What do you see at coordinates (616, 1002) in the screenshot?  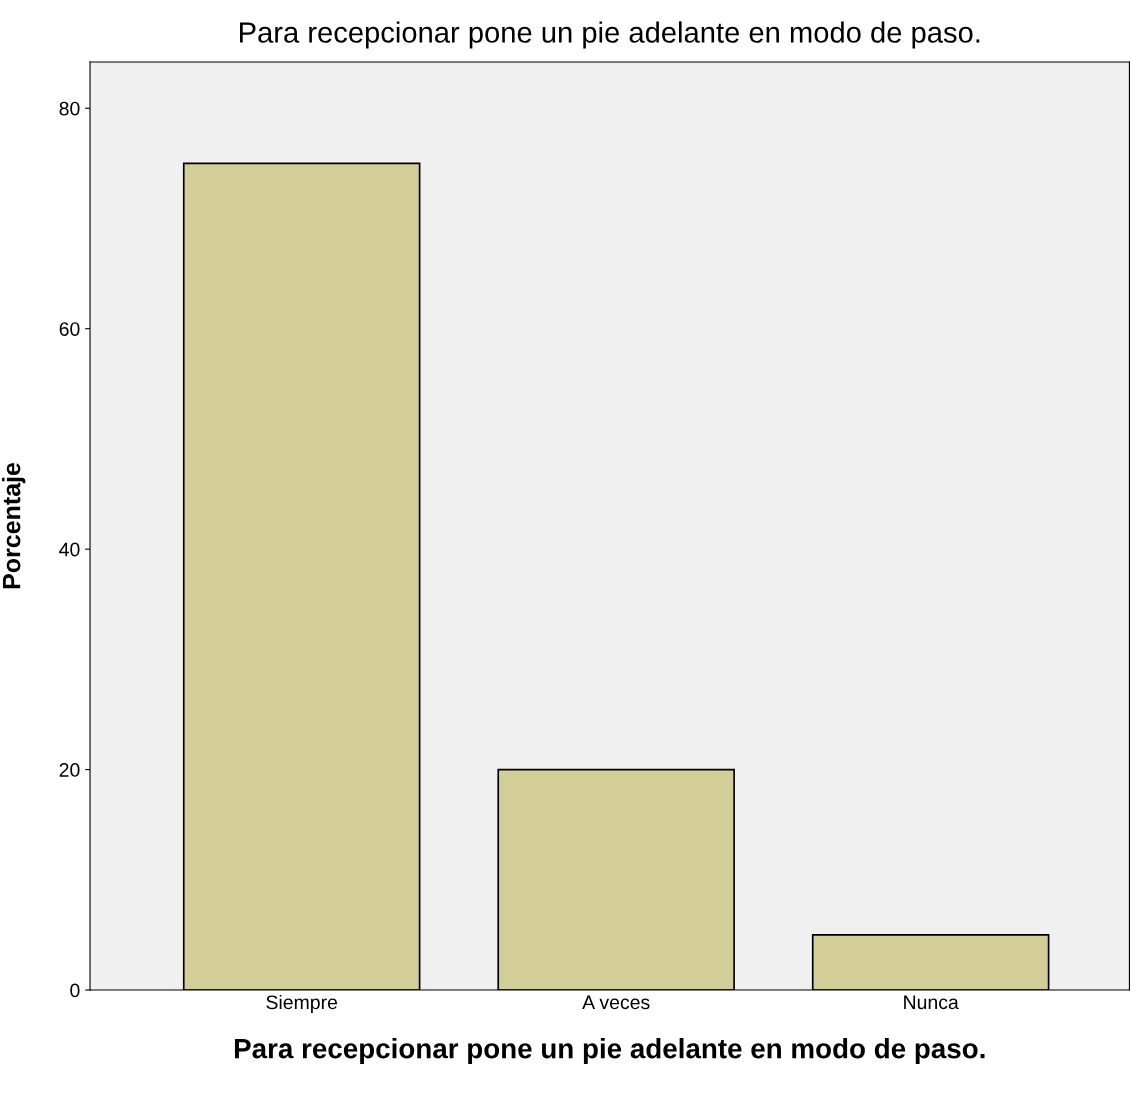 I see `x-tick-label: A veces` at bounding box center [616, 1002].